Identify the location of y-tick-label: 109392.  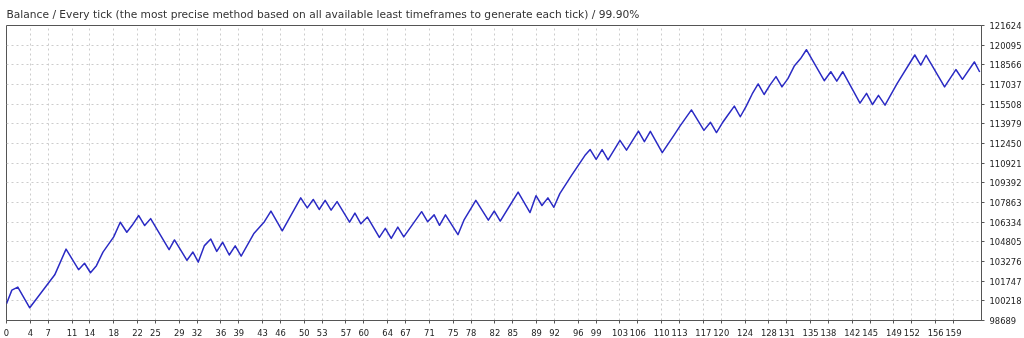
(1005, 183).